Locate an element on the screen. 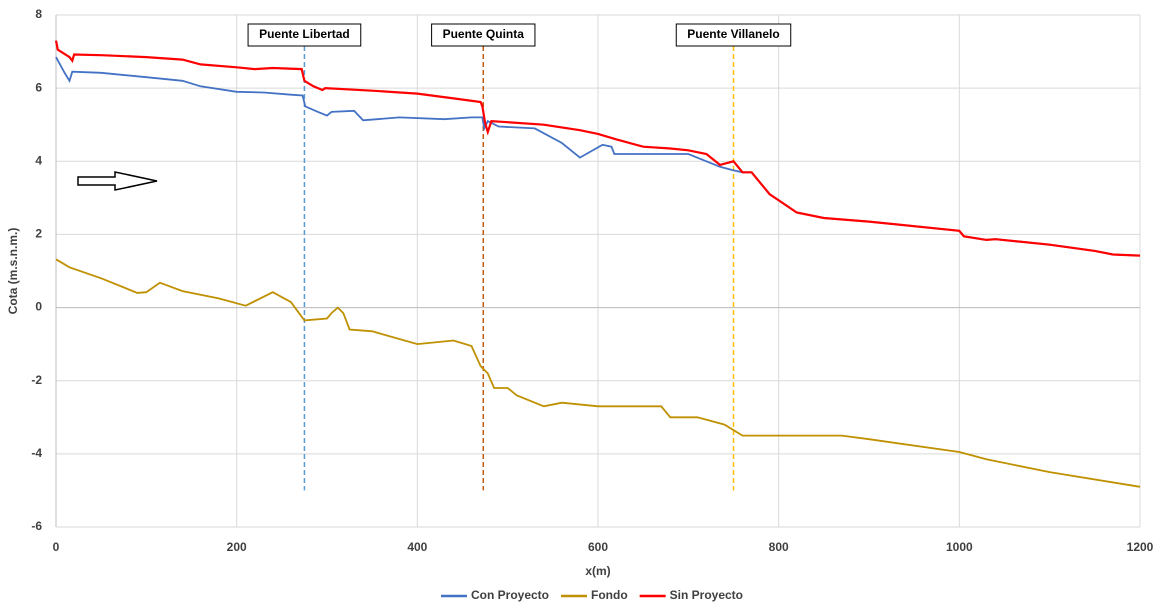 This screenshot has width=1159, height=612. y-tick-label: 8 is located at coordinates (38, 14).